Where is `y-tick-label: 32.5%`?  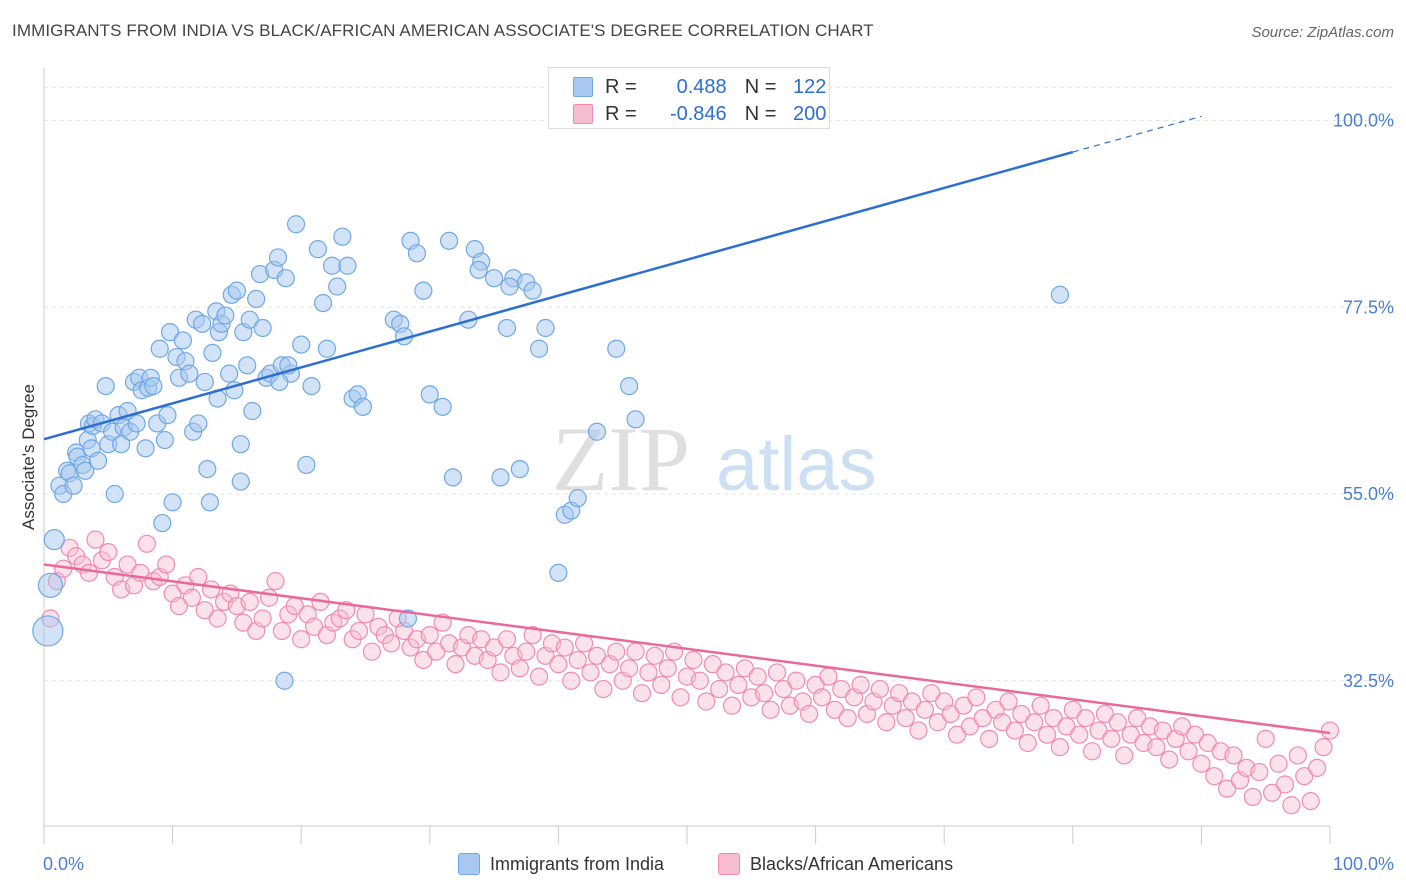 y-tick-label: 32.5% is located at coordinates (1368, 681).